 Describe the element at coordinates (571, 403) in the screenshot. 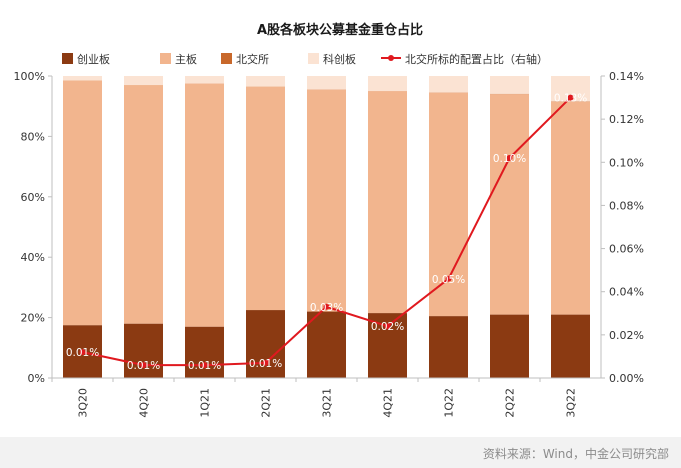

I see `x-tick-label: 3Q22` at that location.